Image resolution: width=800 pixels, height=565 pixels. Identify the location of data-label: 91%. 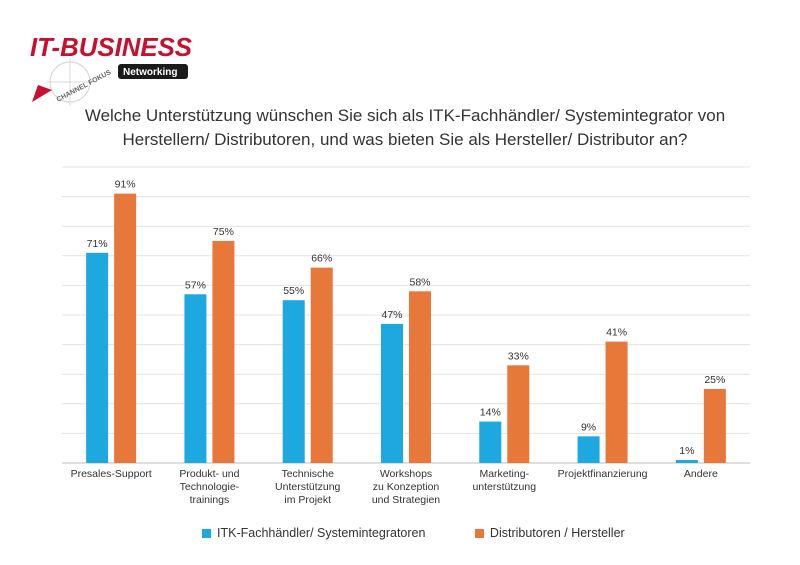
(125, 185).